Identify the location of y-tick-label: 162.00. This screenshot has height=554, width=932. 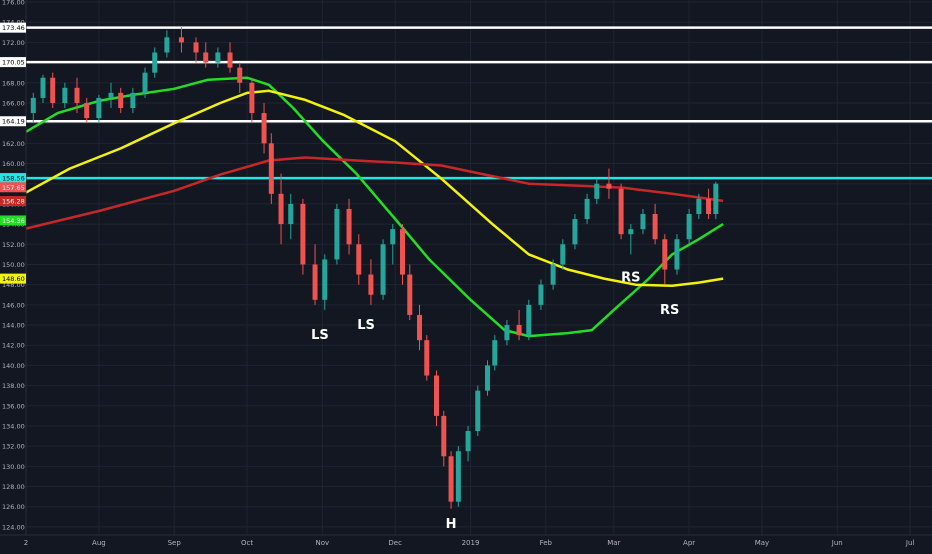
(13, 144).